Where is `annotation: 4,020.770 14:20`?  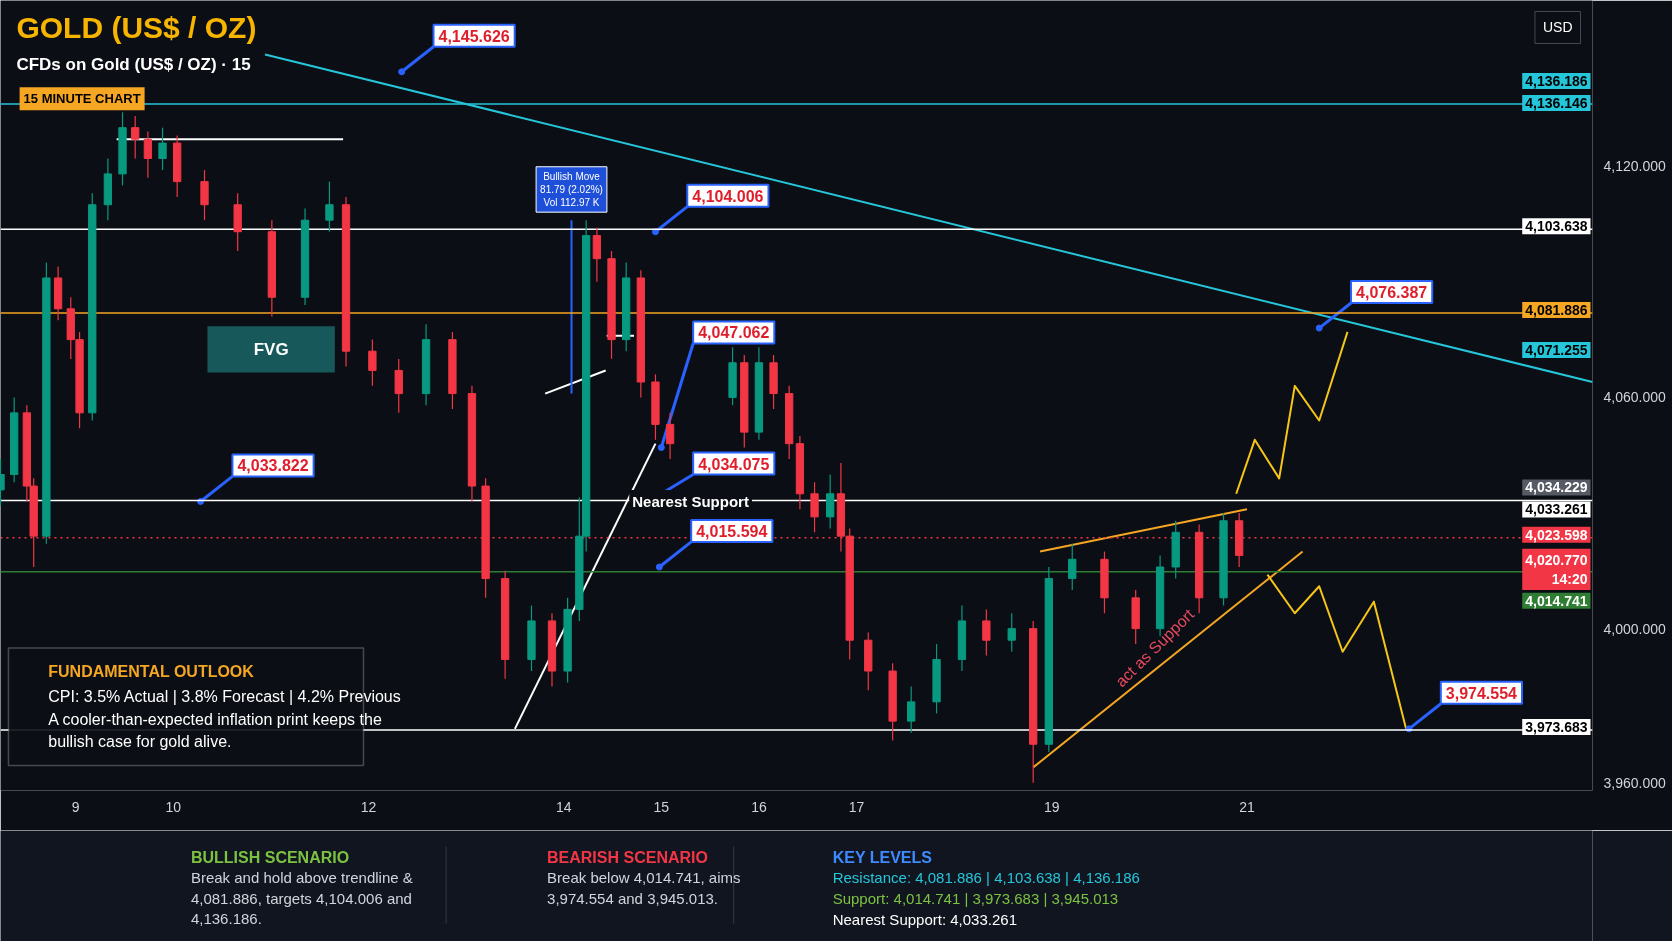
annotation: 4,020.770 14:20 is located at coordinates (1556, 569).